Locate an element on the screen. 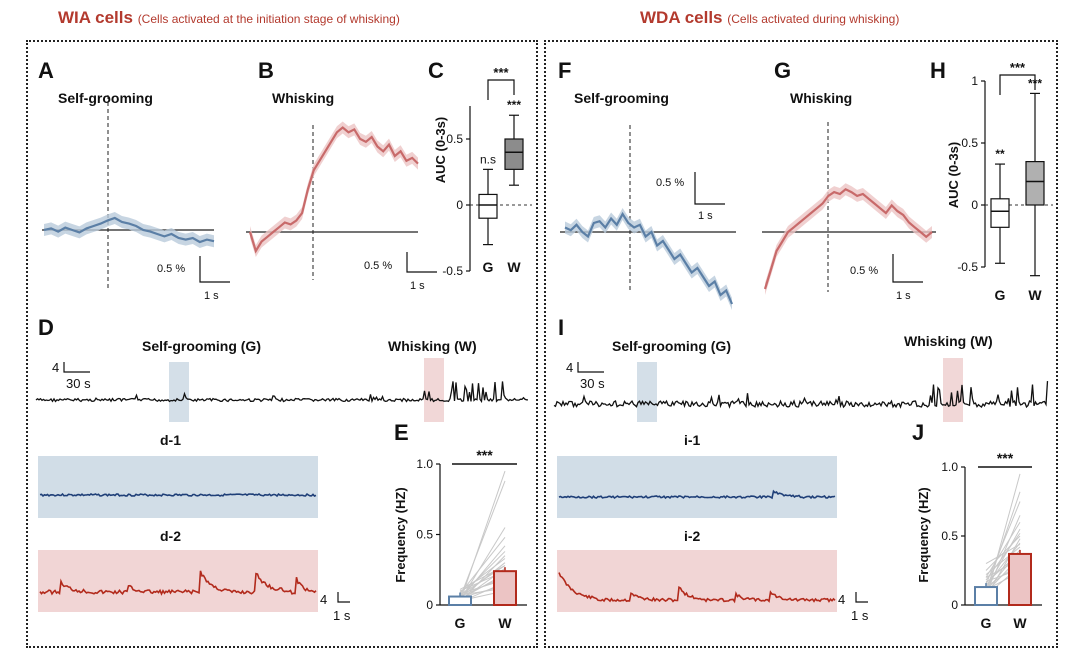  zoom-trace-i1 is located at coordinates (697, 494).